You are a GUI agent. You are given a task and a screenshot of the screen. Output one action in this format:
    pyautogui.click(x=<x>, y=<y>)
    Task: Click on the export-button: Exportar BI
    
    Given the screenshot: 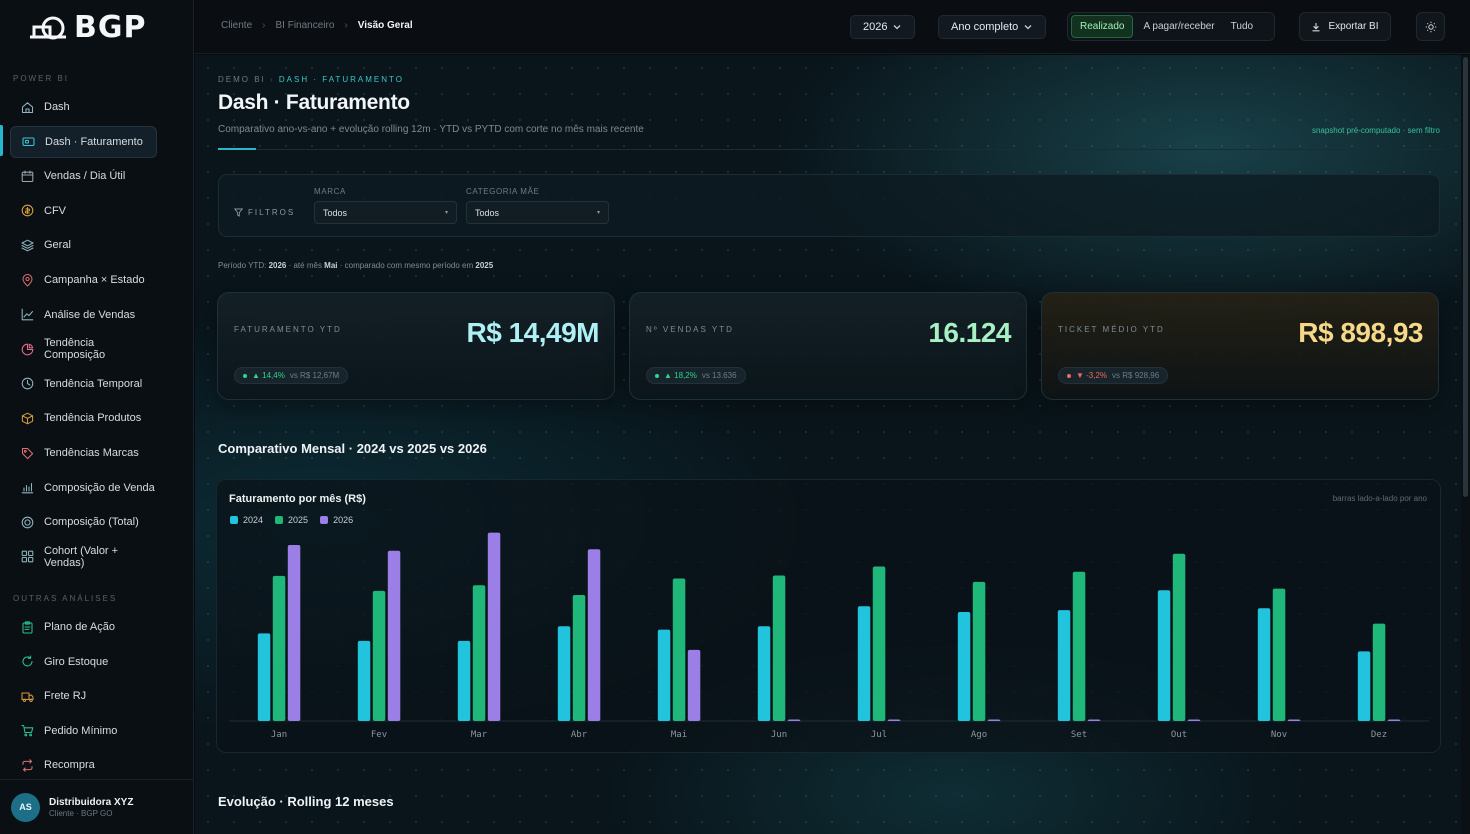 What is the action you would take?
    pyautogui.click(x=1345, y=26)
    